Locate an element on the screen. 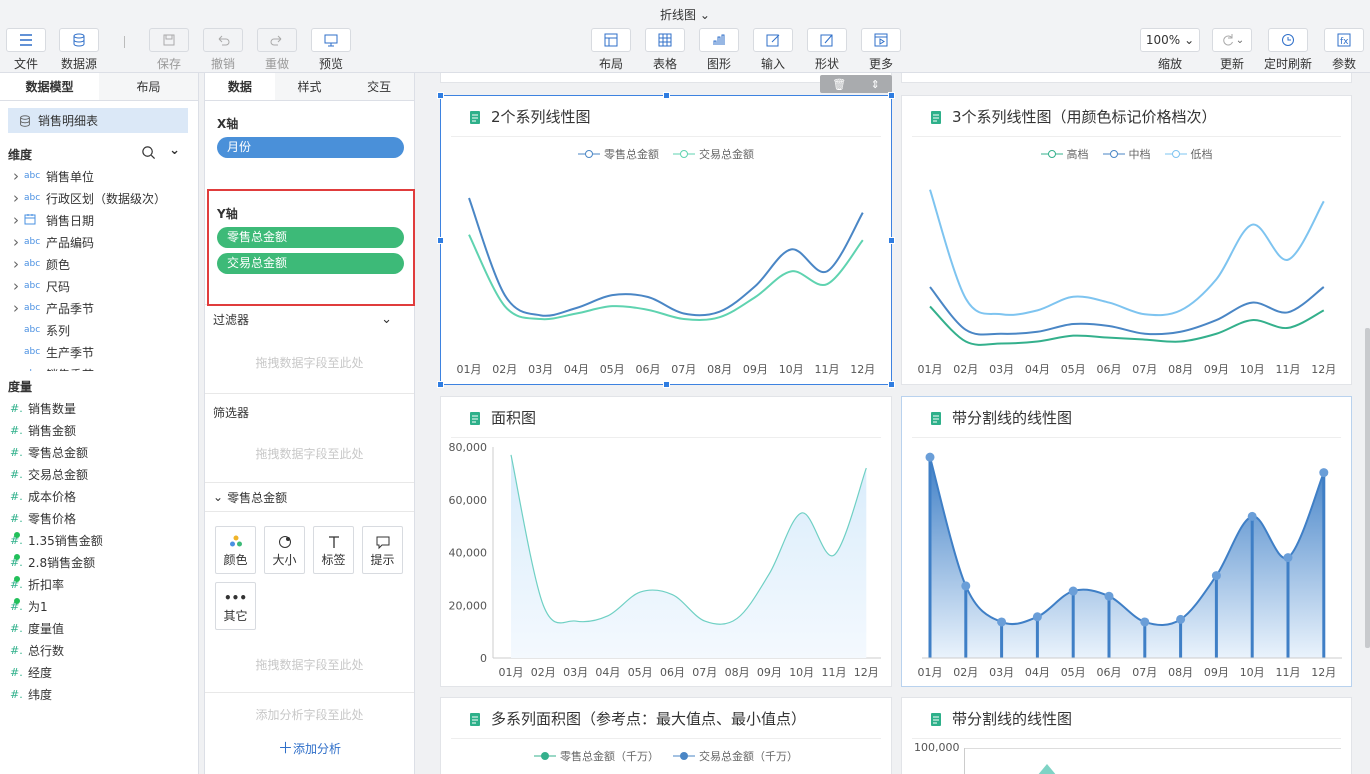 The width and height of the screenshot is (1370, 774). swap-icon: ⇕ is located at coordinates (875, 84).